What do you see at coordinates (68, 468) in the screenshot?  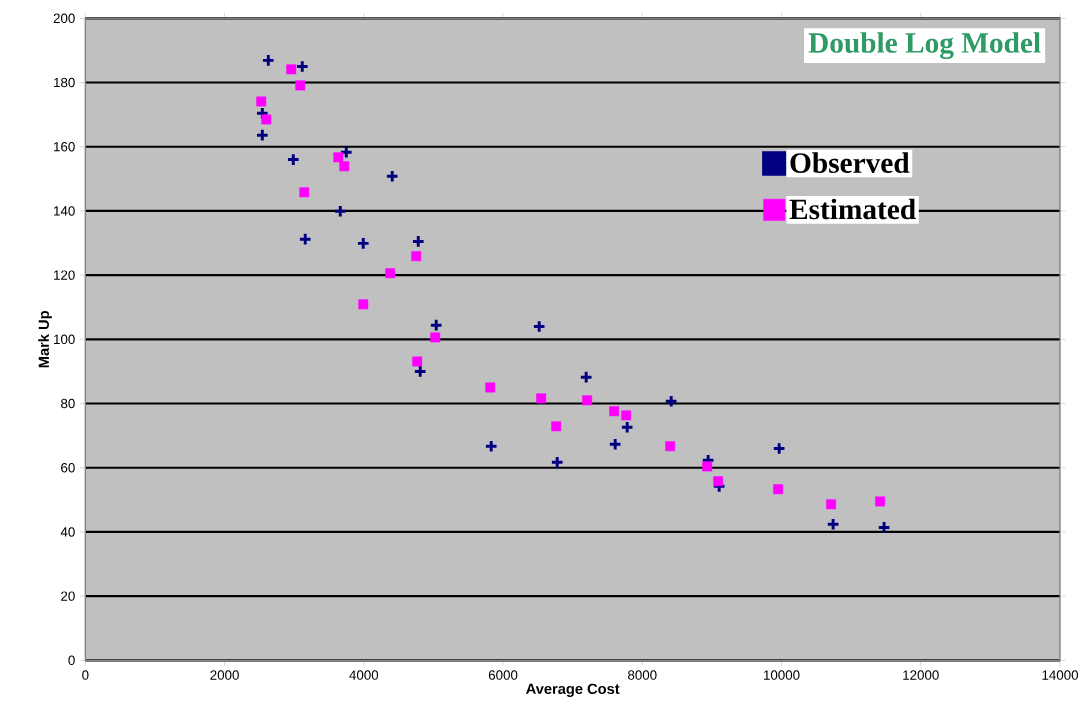 I see `y-tick-label: 60` at bounding box center [68, 468].